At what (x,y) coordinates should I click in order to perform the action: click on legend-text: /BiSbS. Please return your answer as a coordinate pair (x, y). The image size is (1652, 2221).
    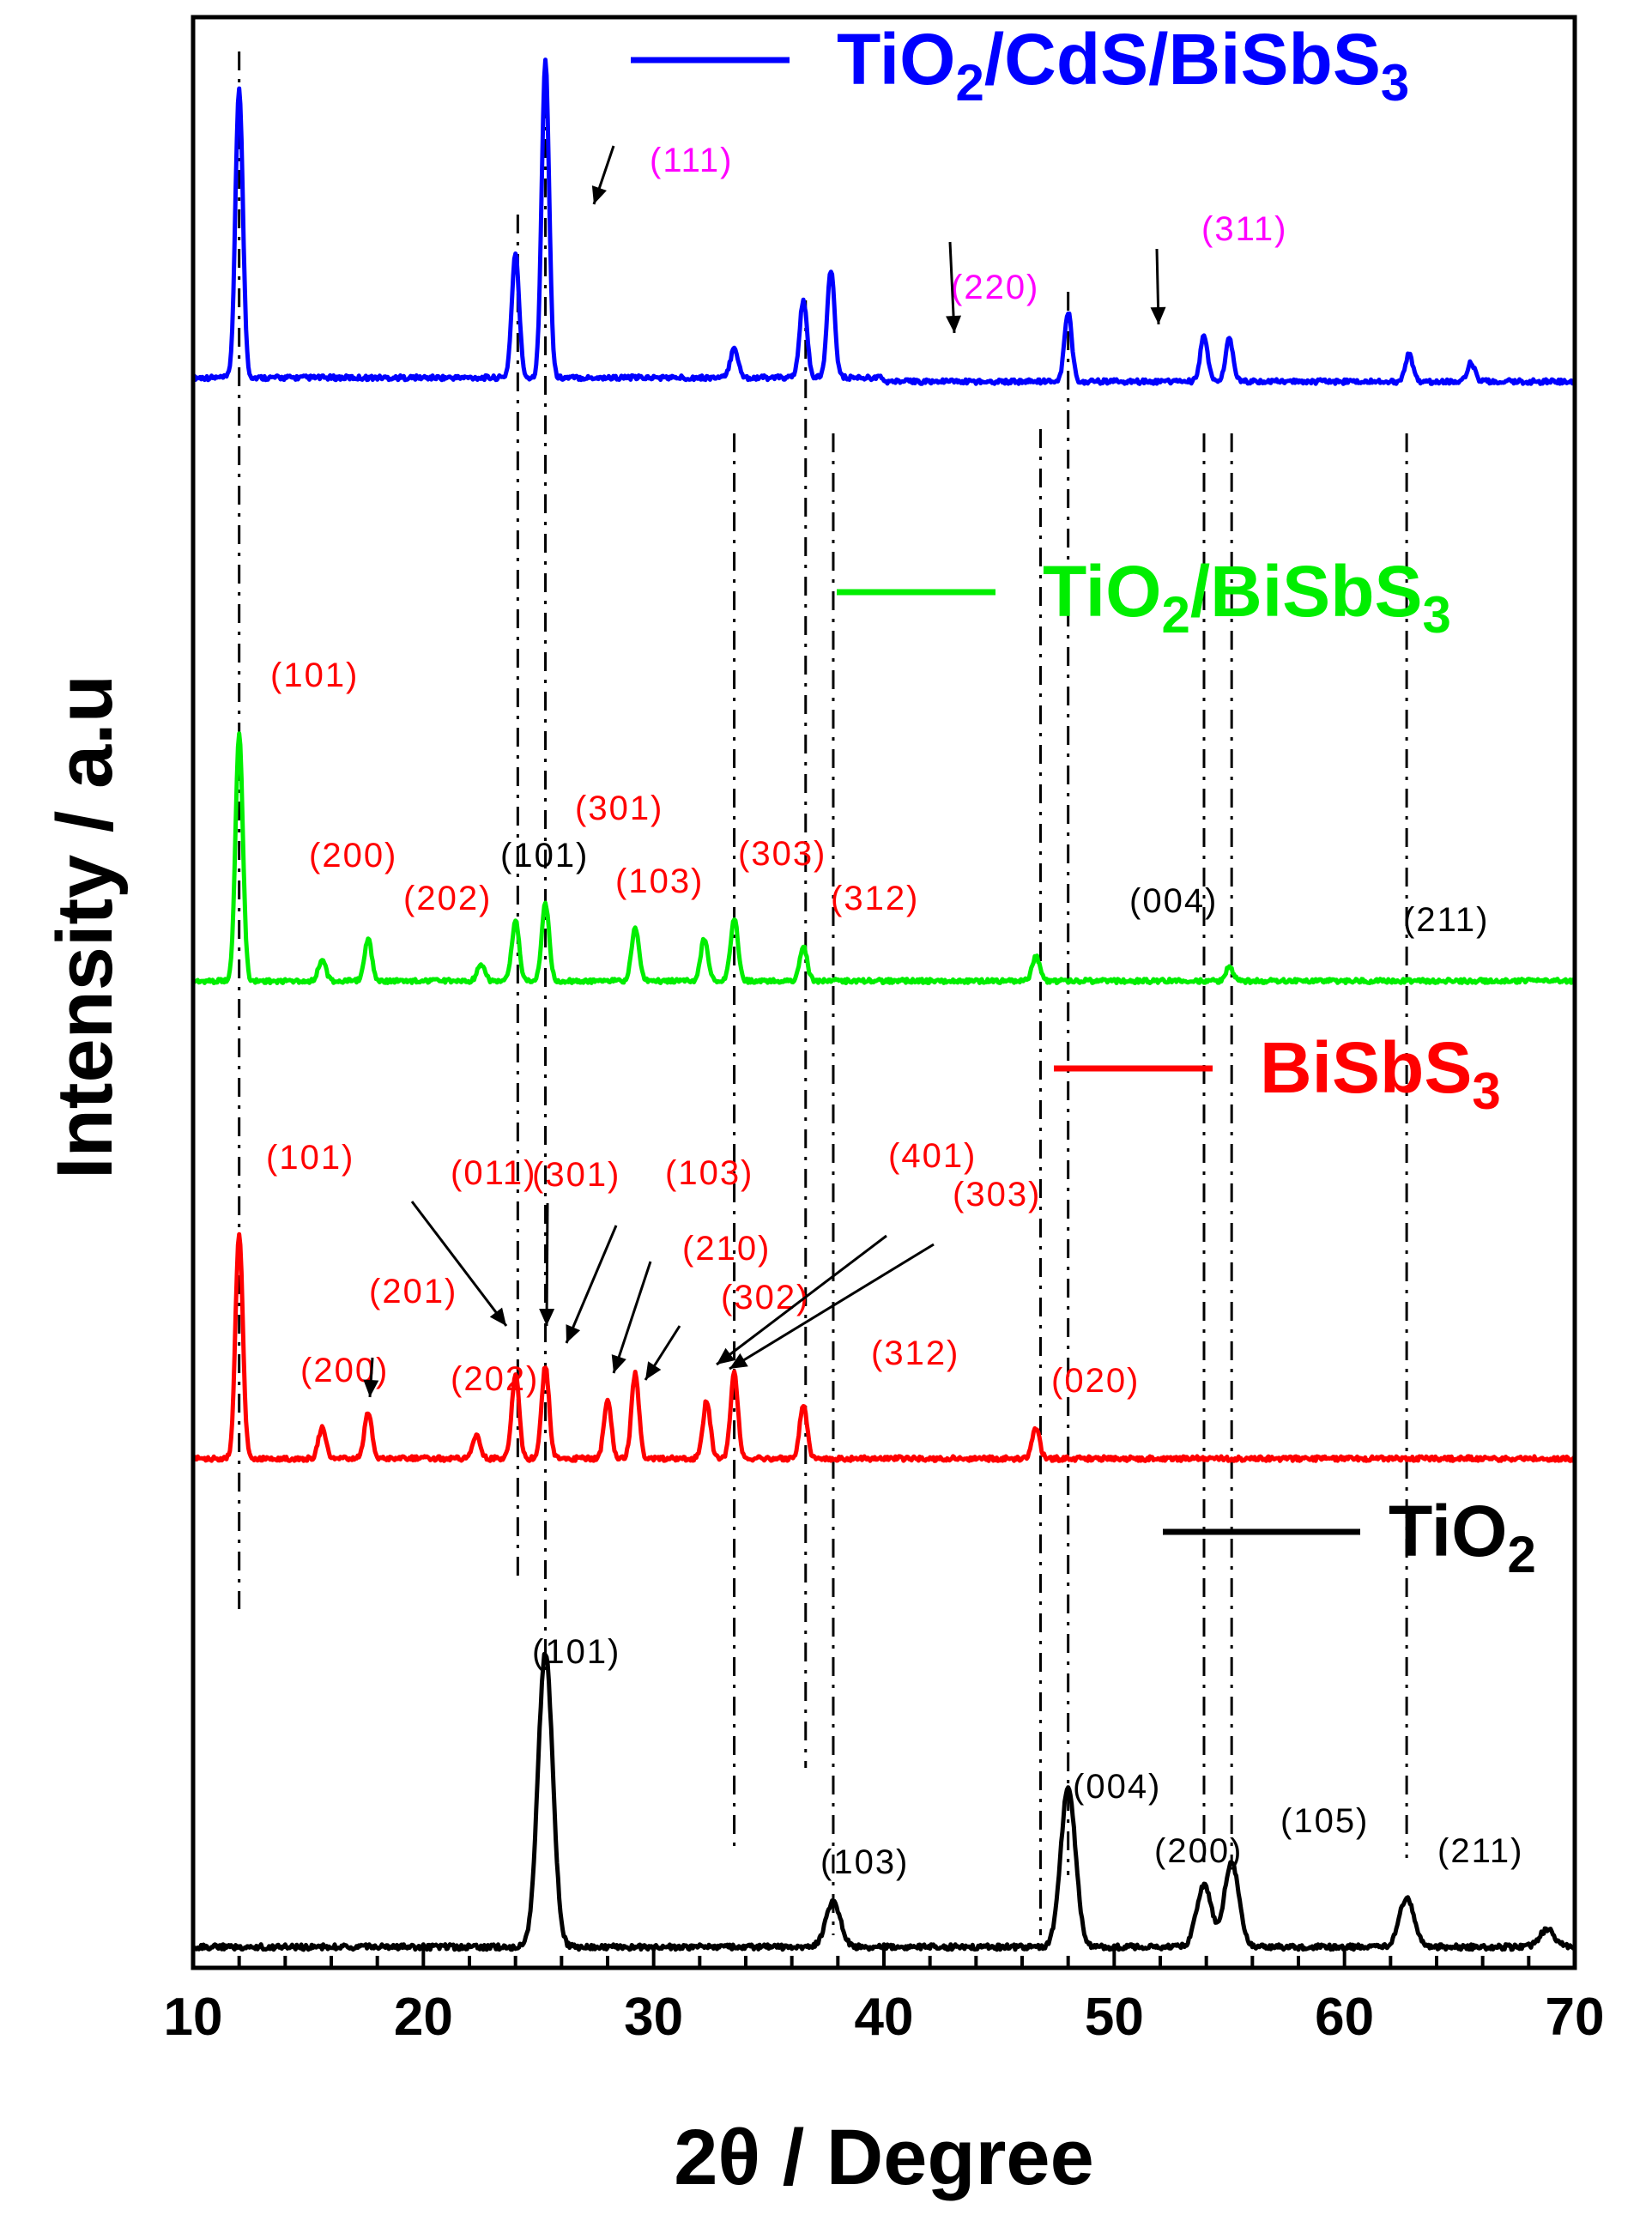
    Looking at the image, I should click on (1306, 592).